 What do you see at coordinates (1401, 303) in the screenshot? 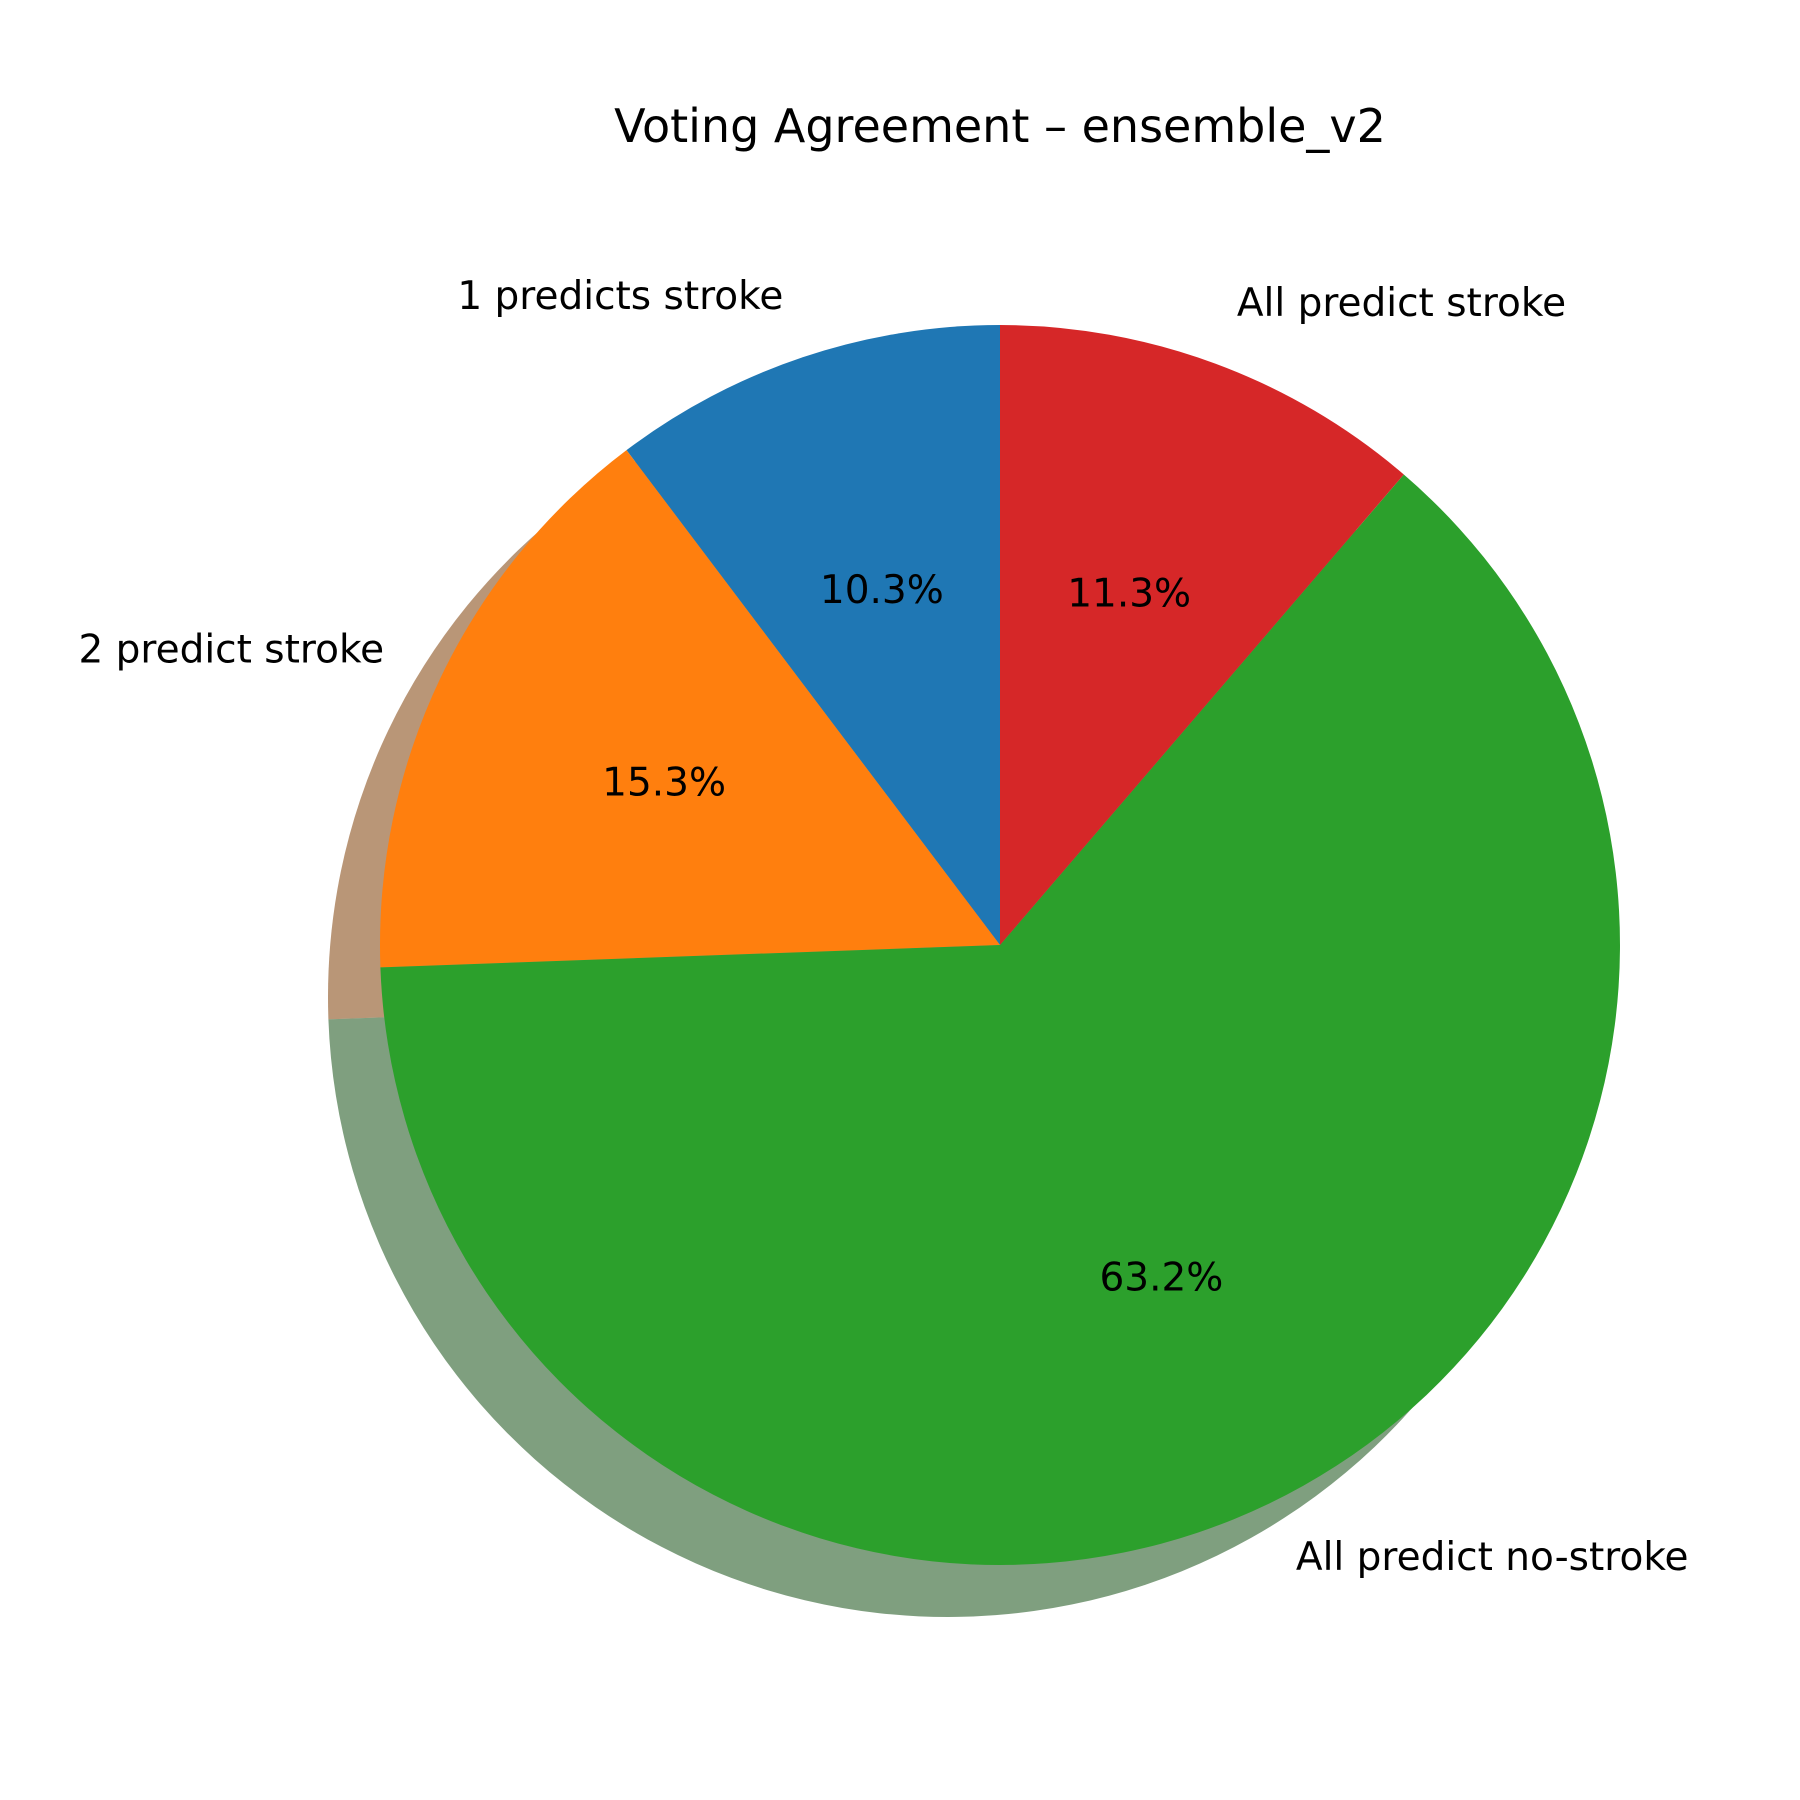
I see `label-all-predict-stroke: All predict stroke` at bounding box center [1401, 303].